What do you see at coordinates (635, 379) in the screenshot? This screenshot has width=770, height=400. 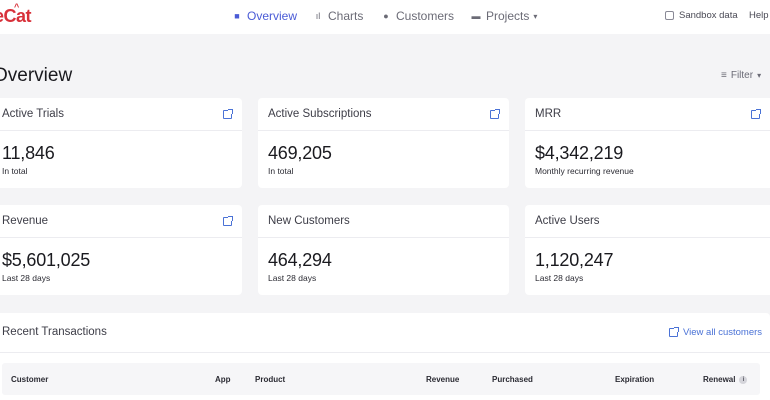 I see `column-header-expiration: Expiration` at bounding box center [635, 379].